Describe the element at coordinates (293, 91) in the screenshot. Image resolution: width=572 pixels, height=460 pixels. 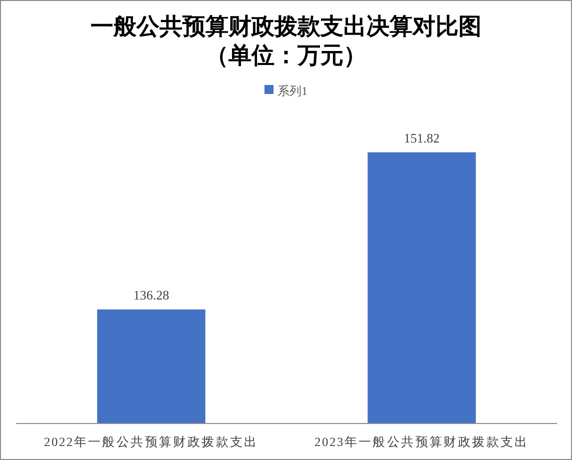
I see `legend-label: 系列1` at that location.